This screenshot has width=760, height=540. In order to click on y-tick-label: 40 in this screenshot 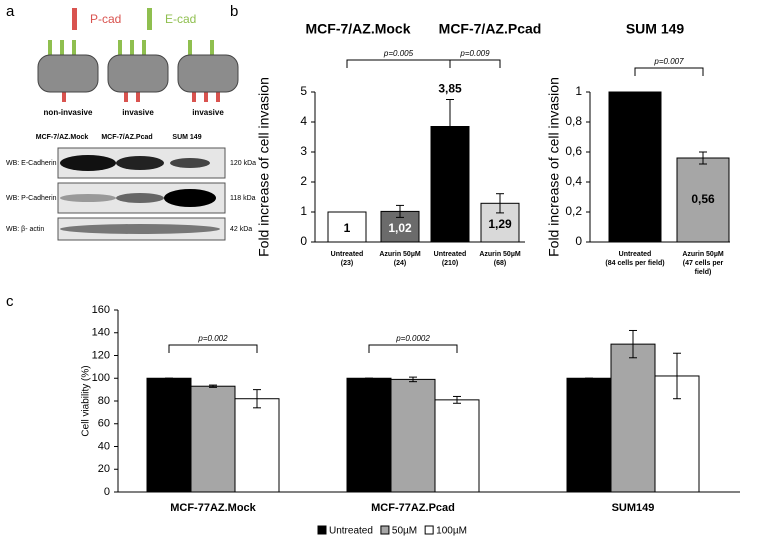, I will do `click(104, 446)`.